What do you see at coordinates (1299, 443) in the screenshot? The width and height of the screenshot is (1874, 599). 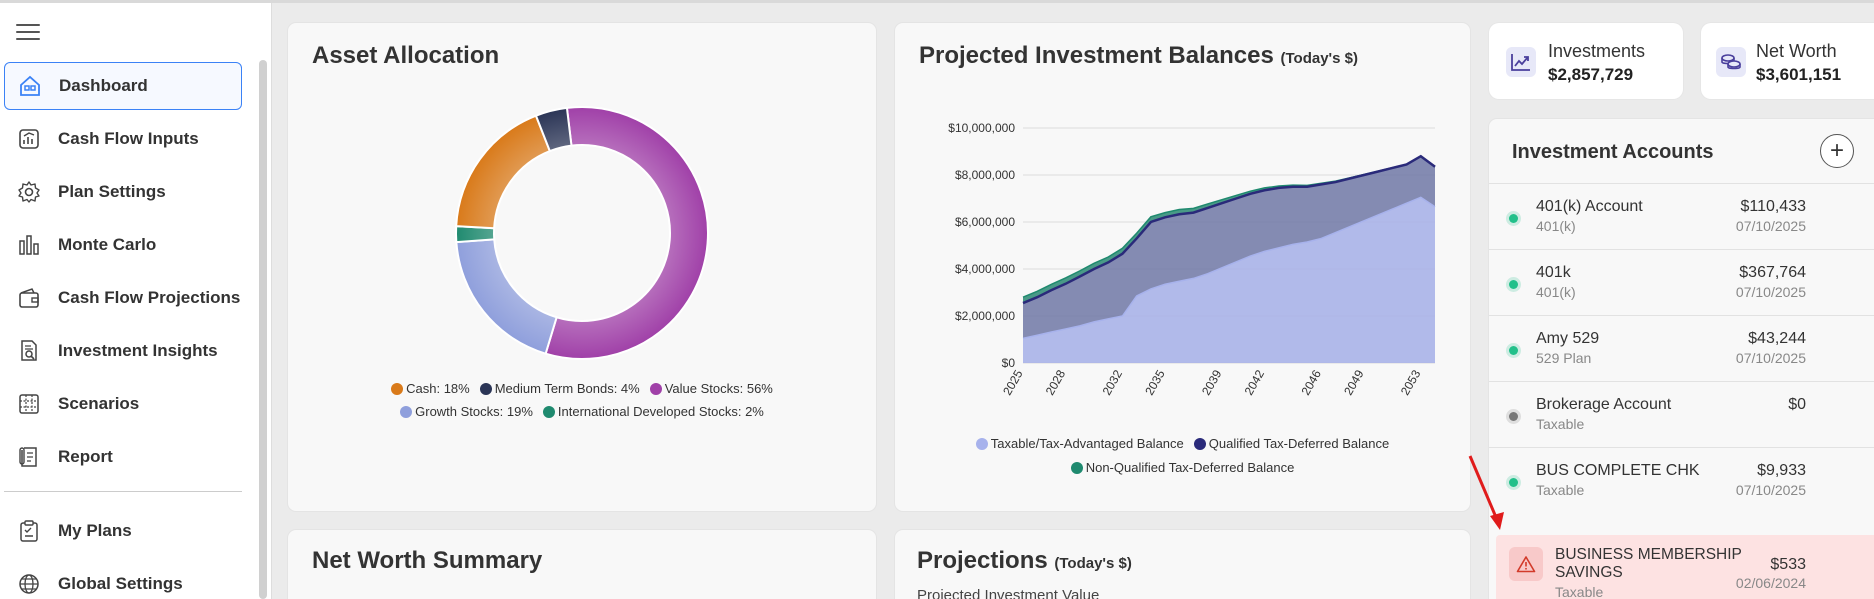 I see `legend-label: Qualified Tax-Deferred Balance` at bounding box center [1299, 443].